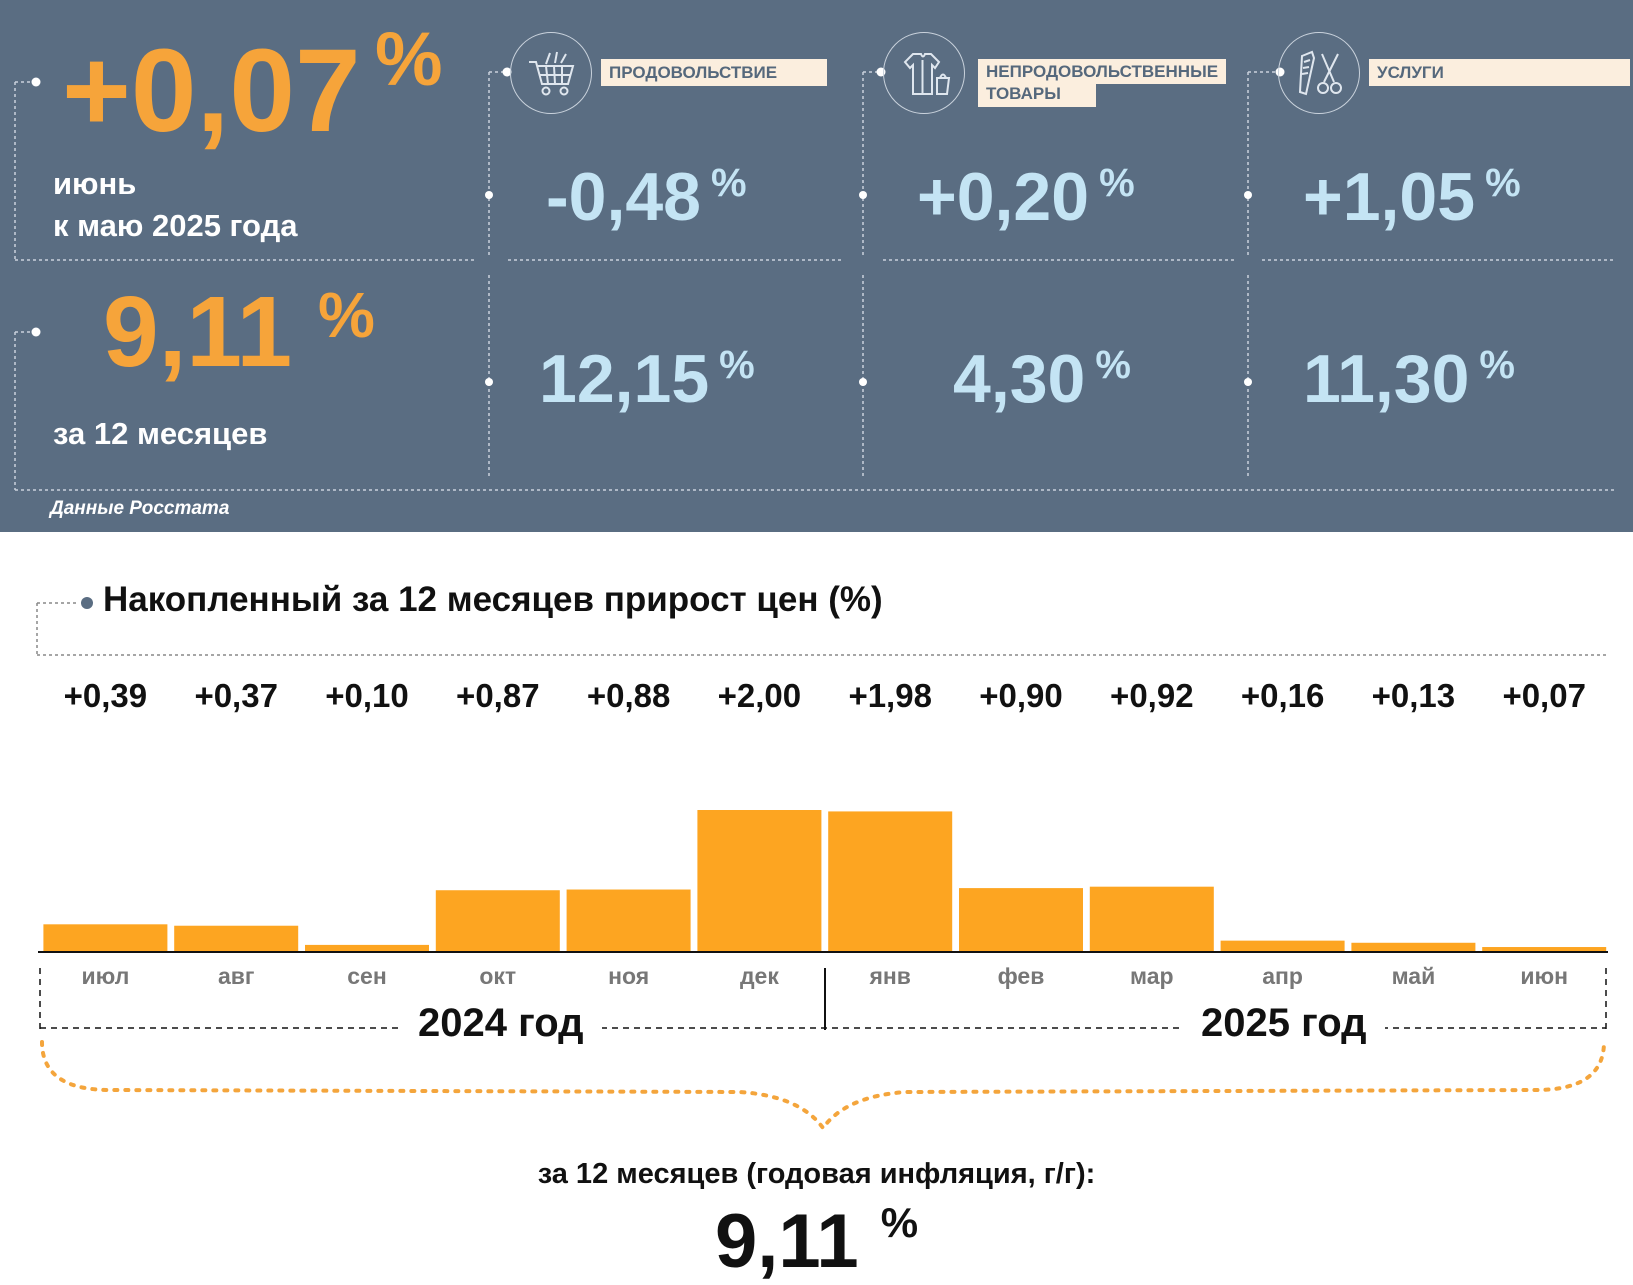  What do you see at coordinates (822, 626) in the screenshot?
I see `chart-title-guides` at bounding box center [822, 626].